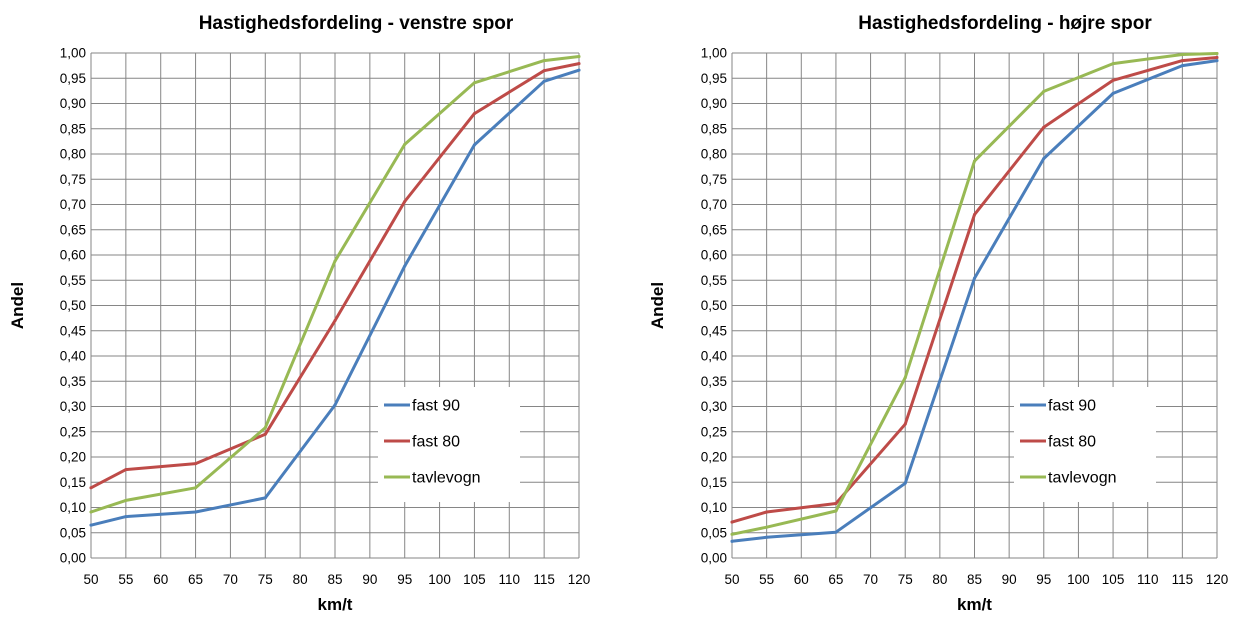  Describe the element at coordinates (714, 53) in the screenshot. I see `y-tick-label: 1,00` at that location.